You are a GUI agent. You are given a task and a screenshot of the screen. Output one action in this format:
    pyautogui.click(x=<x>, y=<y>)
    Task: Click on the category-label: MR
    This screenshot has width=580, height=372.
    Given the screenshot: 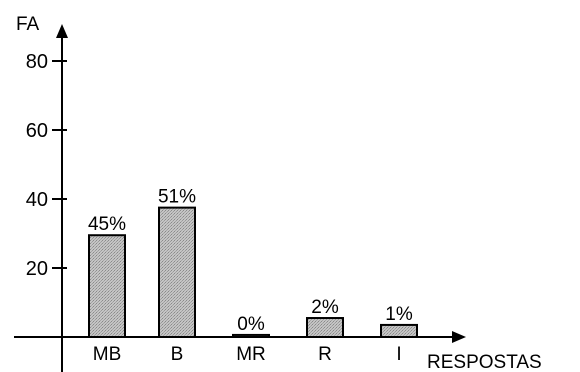 What is the action you would take?
    pyautogui.click(x=251, y=354)
    